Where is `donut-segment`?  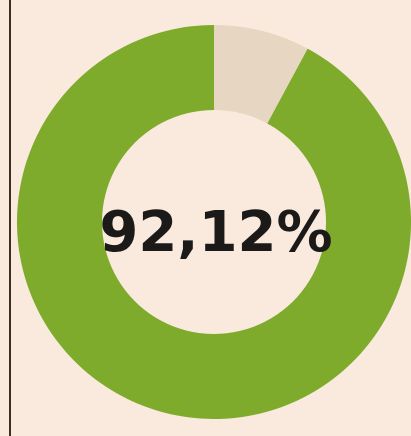
donut-segment is located at coordinates (261, 74).